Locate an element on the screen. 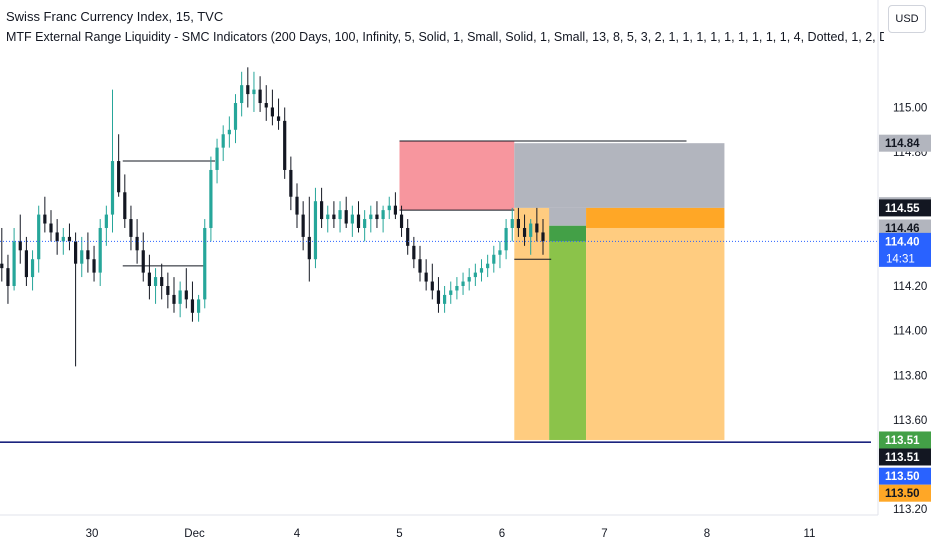 The height and width of the screenshot is (550, 932). y-tick-label: 113.80 is located at coordinates (910, 376).